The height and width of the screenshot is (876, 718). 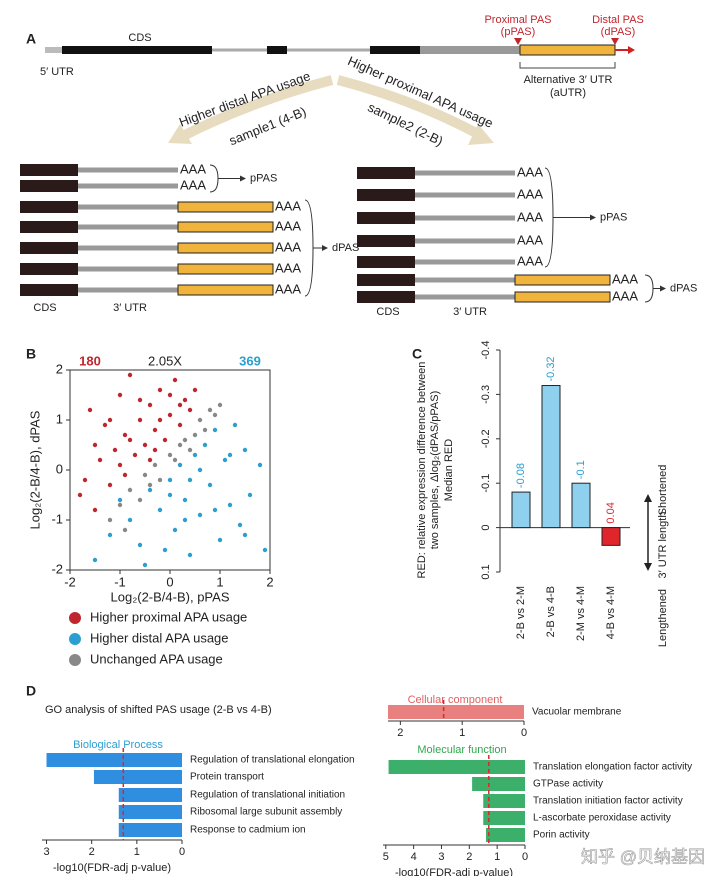 What do you see at coordinates (517, 20) in the screenshot?
I see `pas-label: Proximal PAS` at bounding box center [517, 20].